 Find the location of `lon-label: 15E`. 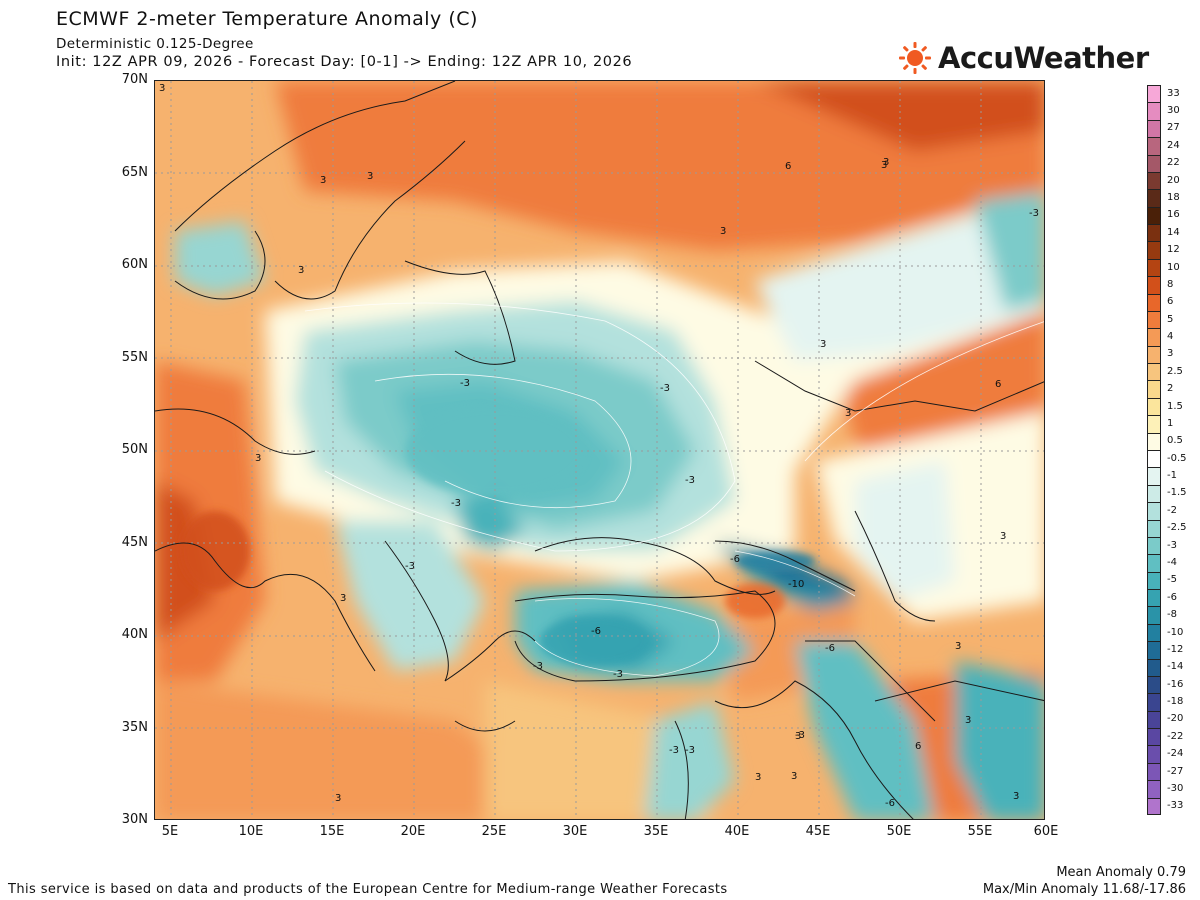

lon-label: 15E is located at coordinates (332, 831).